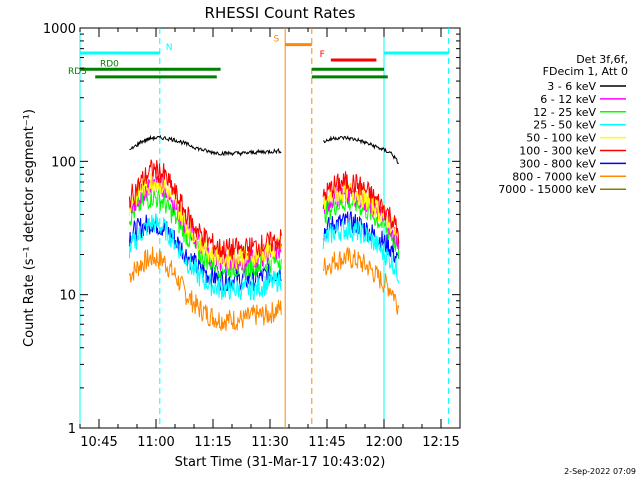  What do you see at coordinates (571, 86) in the screenshot?
I see `legend-label-3-6-kev: 3 - 6 keV` at bounding box center [571, 86].